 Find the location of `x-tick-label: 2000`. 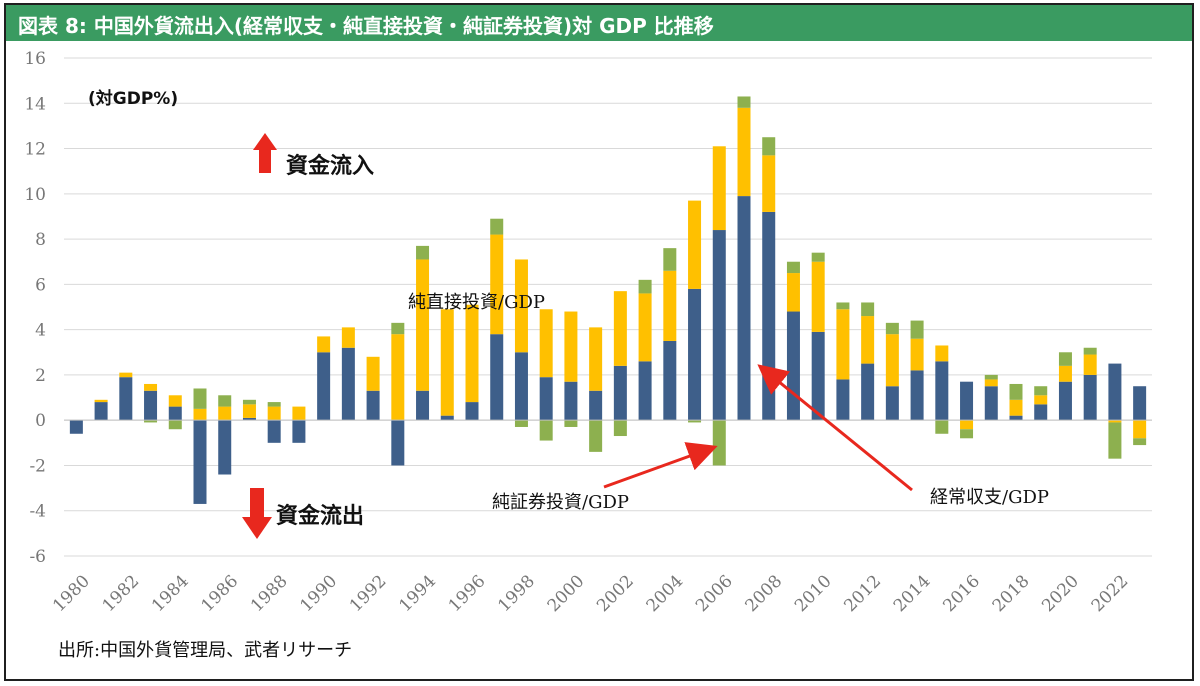

x-tick-label: 2000 is located at coordinates (566, 593).